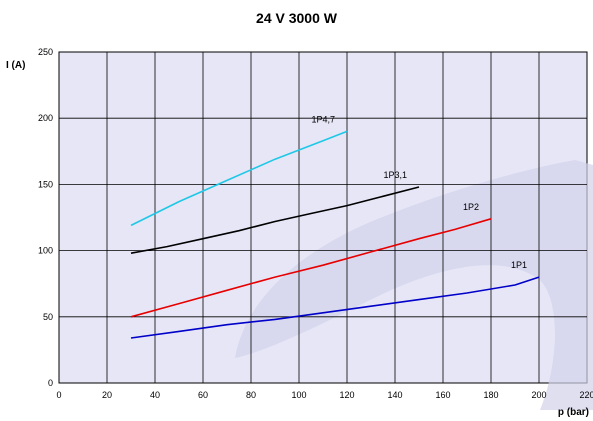 This screenshot has height=421, width=593. Describe the element at coordinates (471, 207) in the screenshot. I see `series-label: 1P2` at that location.